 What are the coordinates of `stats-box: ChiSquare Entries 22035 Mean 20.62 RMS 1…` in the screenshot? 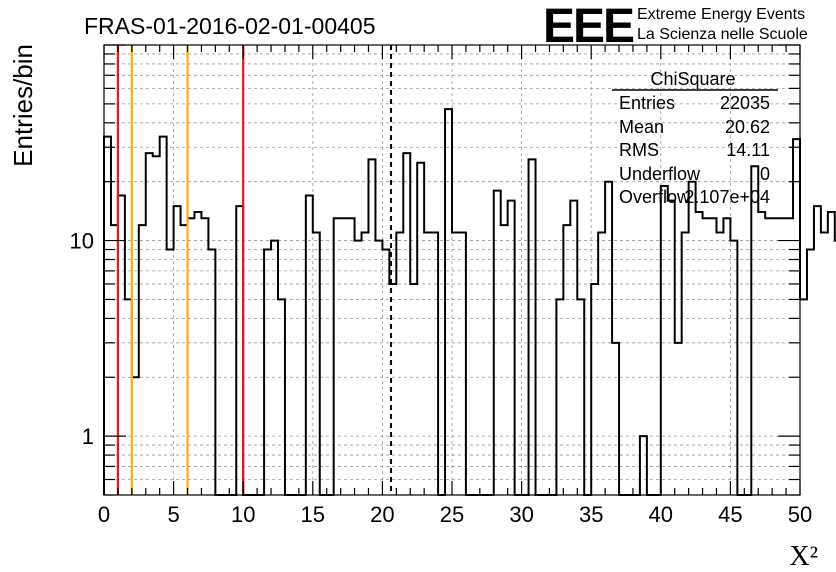 It's located at (695, 138).